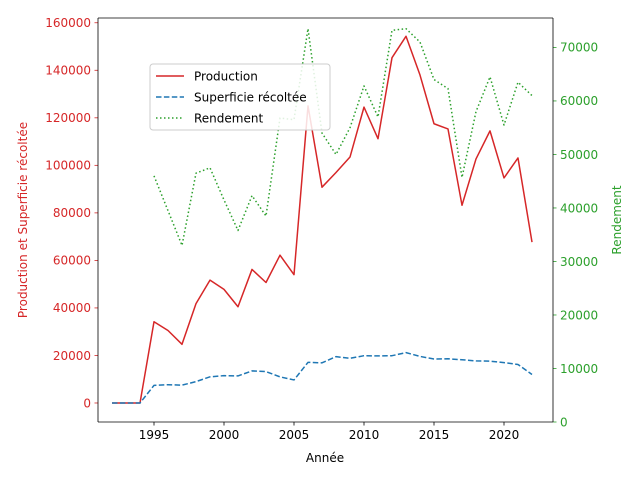 The image size is (640, 480). I want to click on right-tick-label: 60000, so click(579, 101).